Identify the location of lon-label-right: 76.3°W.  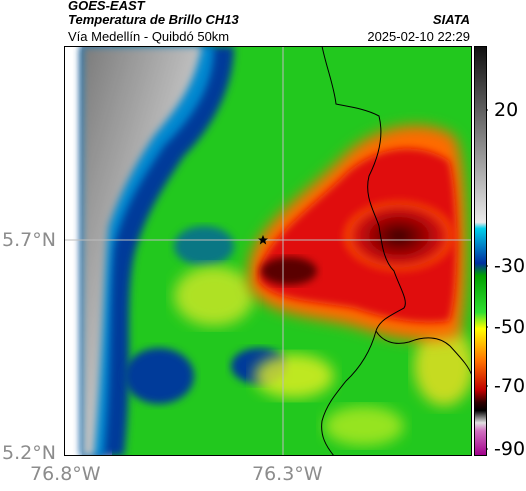
(287, 474).